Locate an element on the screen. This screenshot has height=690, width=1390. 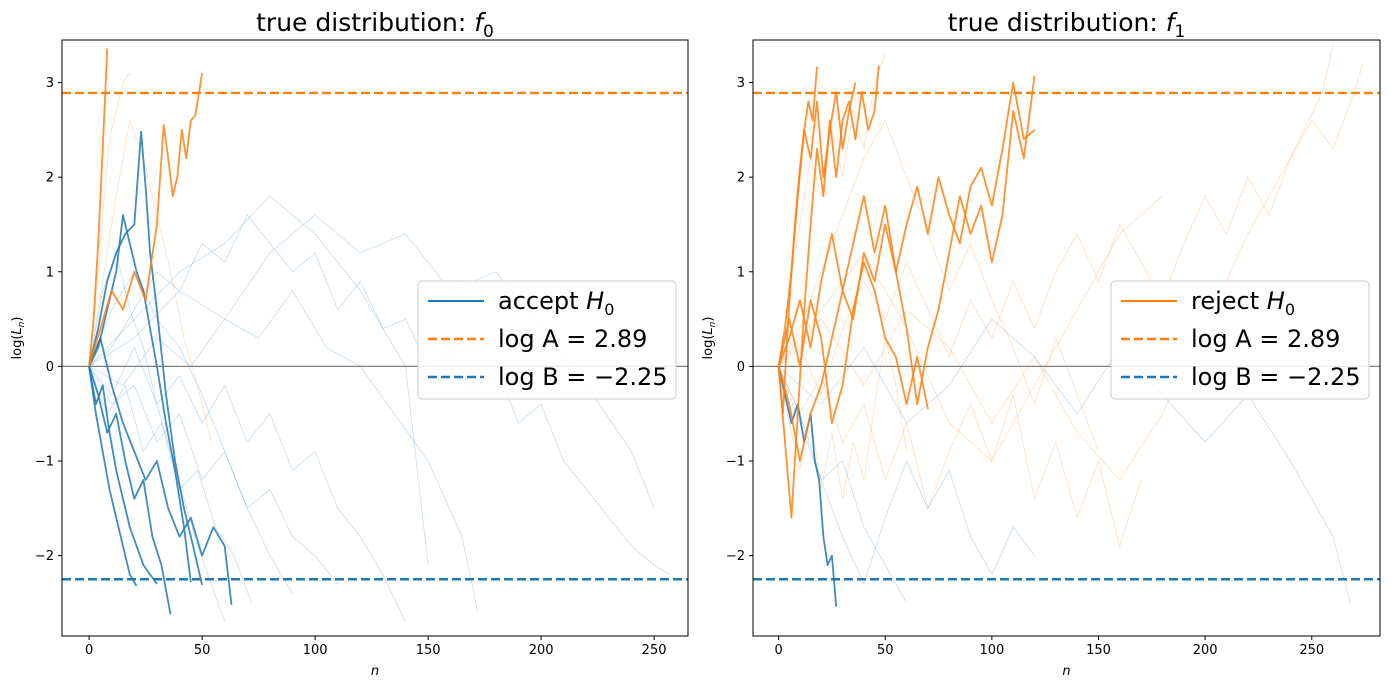
title-sub: 0 is located at coordinates (488, 32).